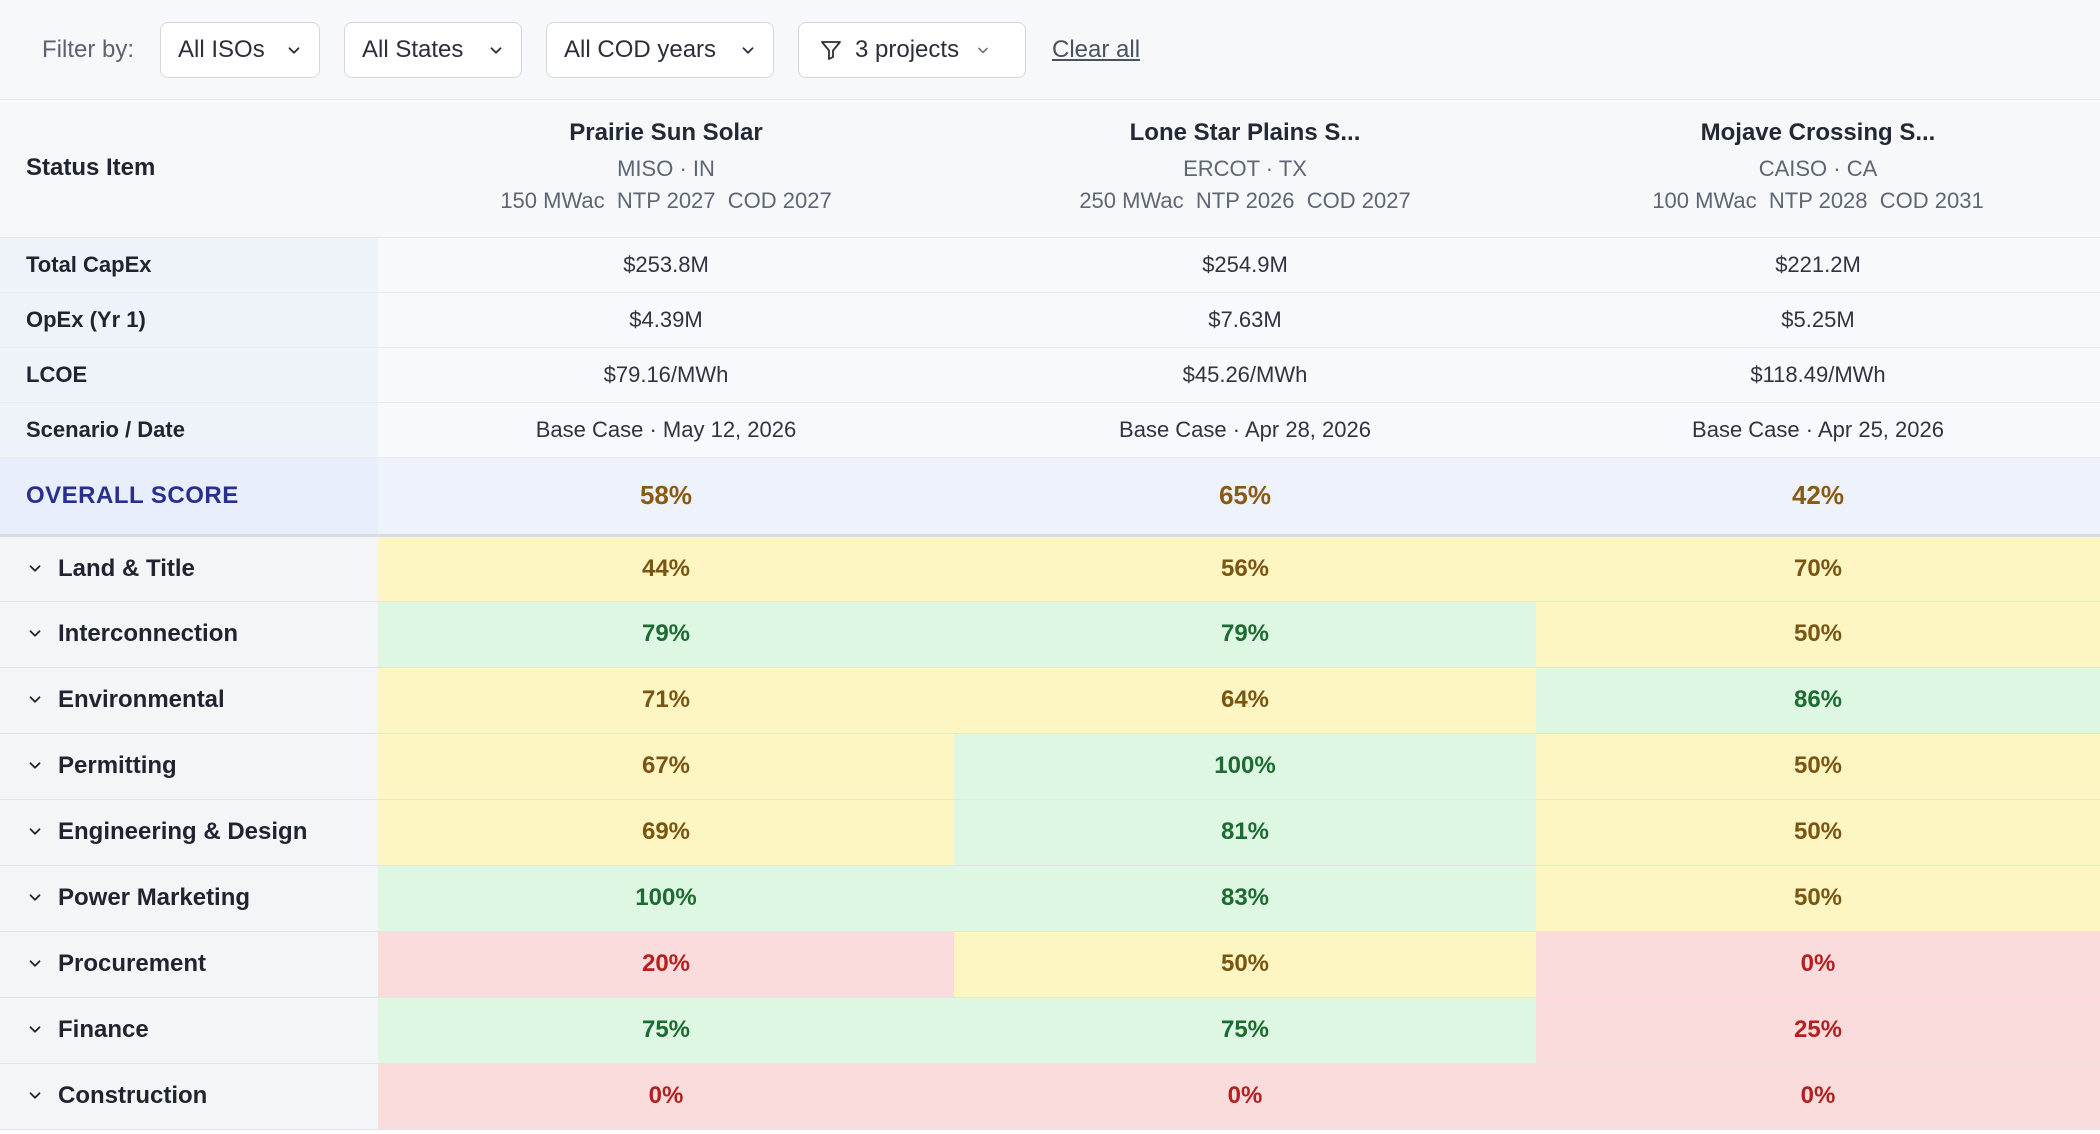 This screenshot has width=2100, height=1134. I want to click on project-filter-dropdown: 3 projects, so click(912, 49).